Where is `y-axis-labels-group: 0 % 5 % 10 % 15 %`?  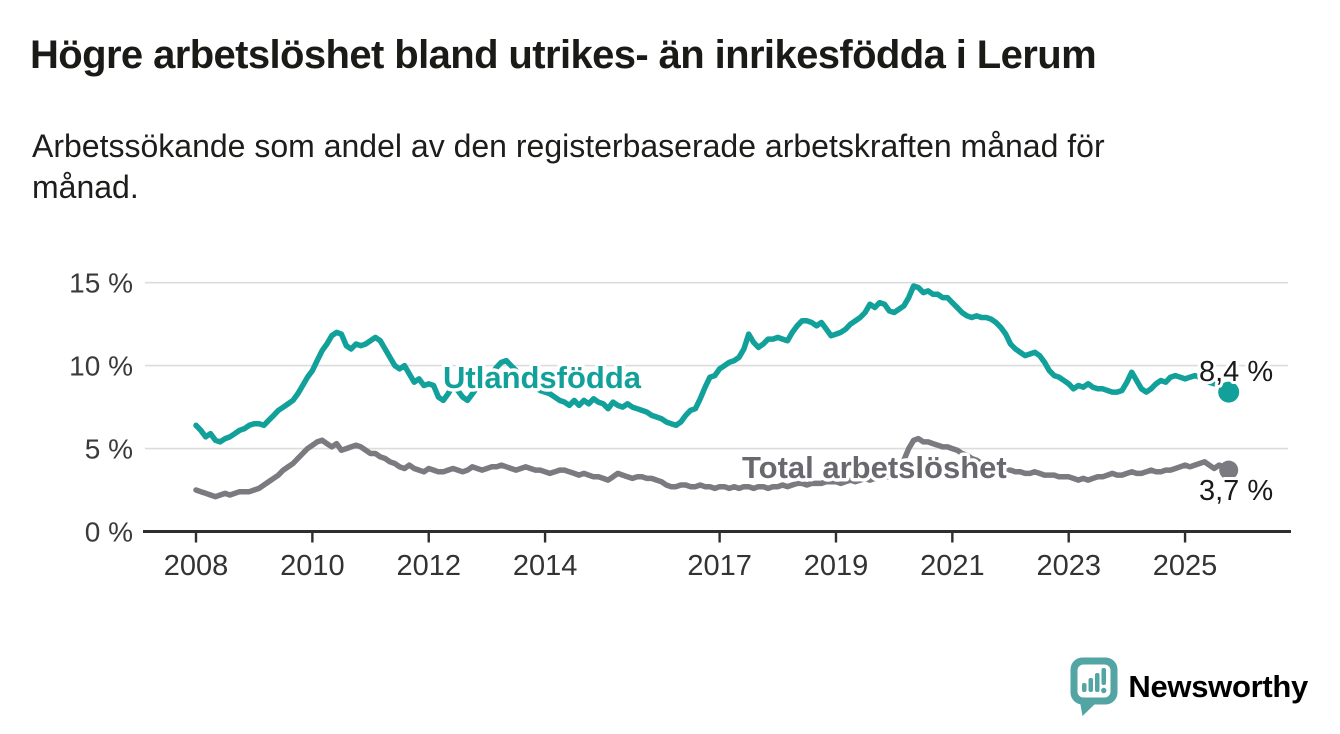
y-axis-labels-group: 0 % 5 % 10 % 15 % is located at coordinates (101, 408).